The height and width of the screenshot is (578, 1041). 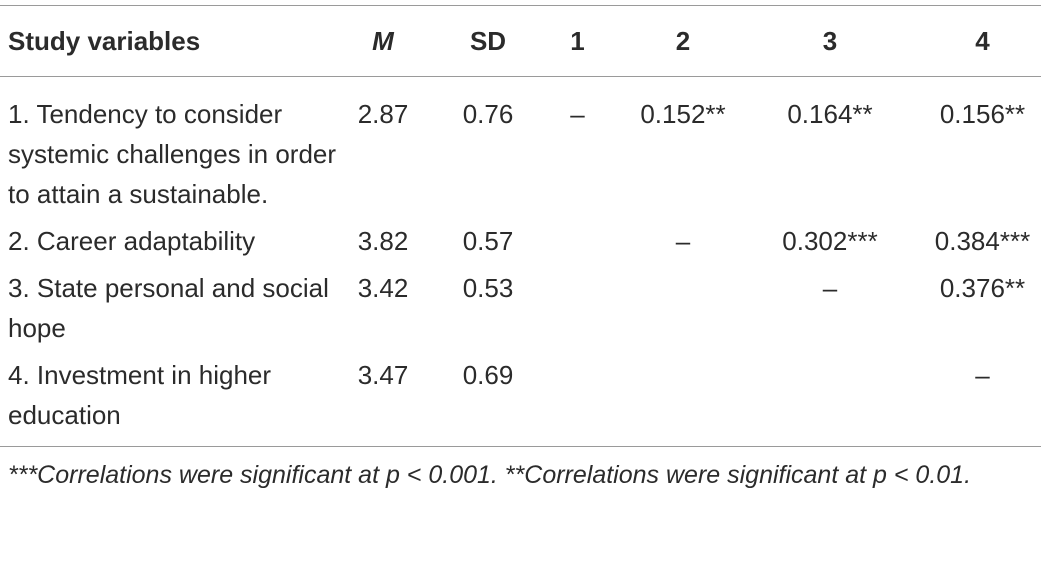 What do you see at coordinates (830, 241) in the screenshot?
I see `table-cell: 0.302***` at bounding box center [830, 241].